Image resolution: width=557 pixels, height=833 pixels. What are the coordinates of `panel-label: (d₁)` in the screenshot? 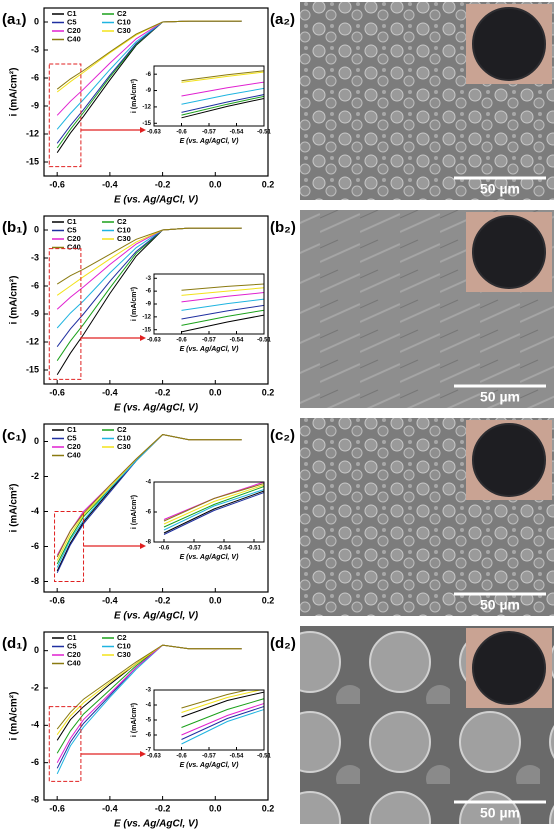 It's located at (14, 643).